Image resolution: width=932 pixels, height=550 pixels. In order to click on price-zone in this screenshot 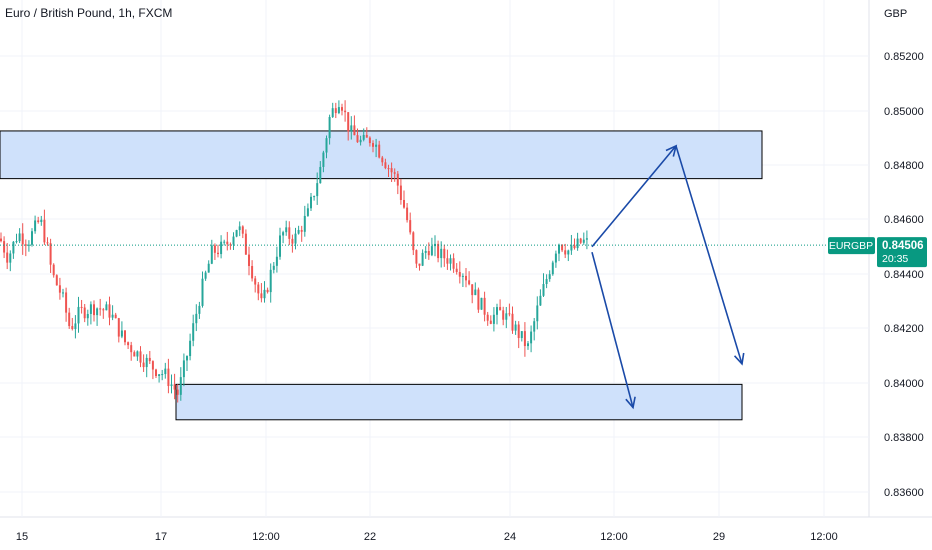, I will do `click(459, 402)`.